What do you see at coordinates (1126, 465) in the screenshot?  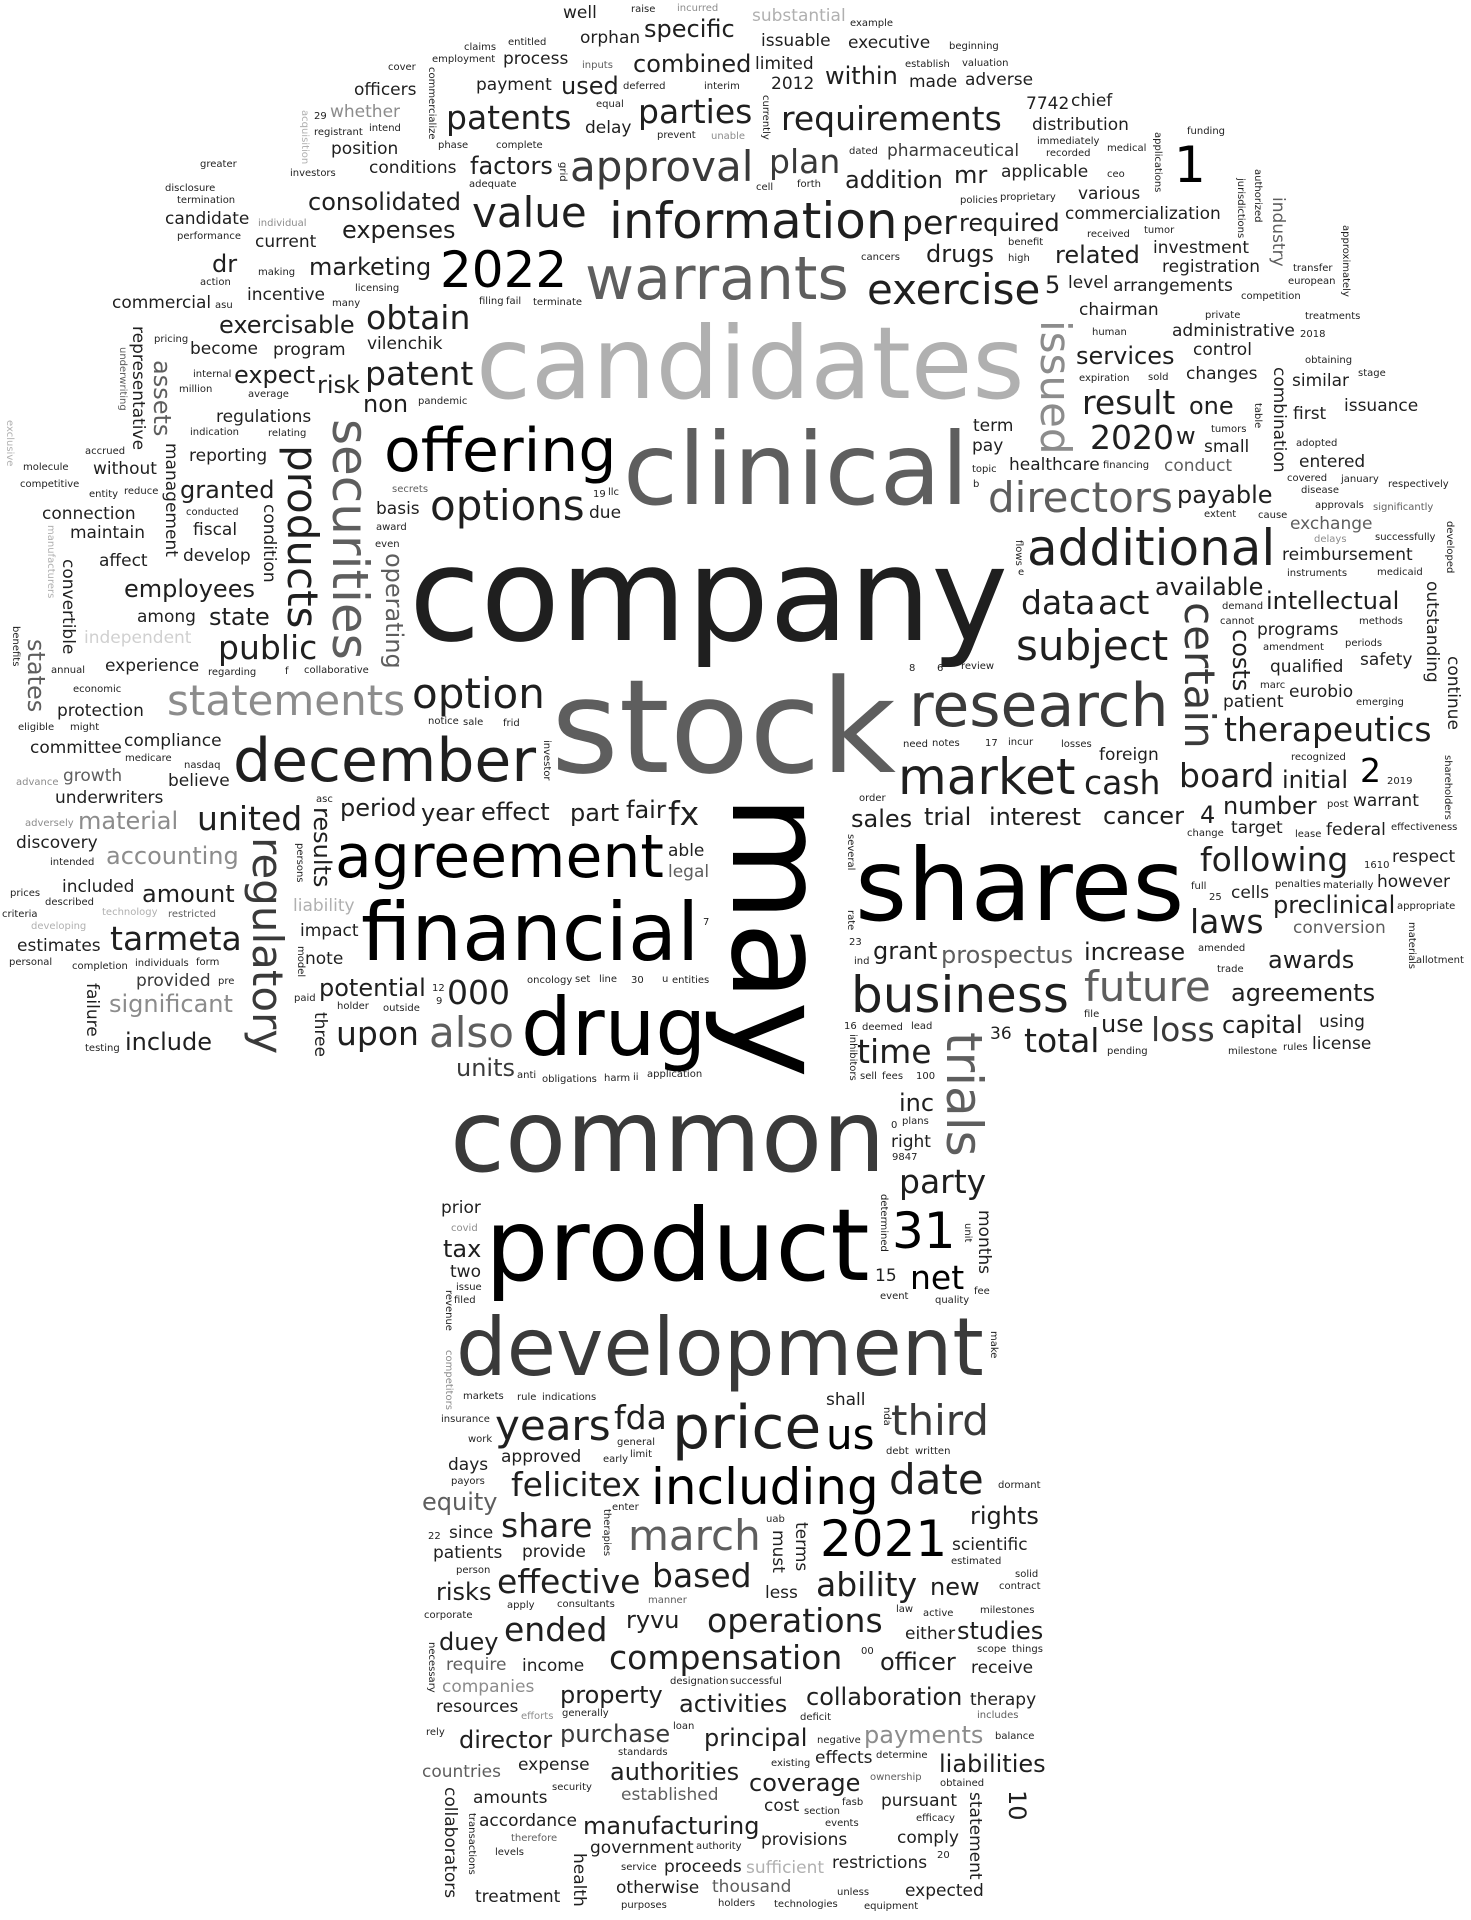 I see `cloud-word: financing` at bounding box center [1126, 465].